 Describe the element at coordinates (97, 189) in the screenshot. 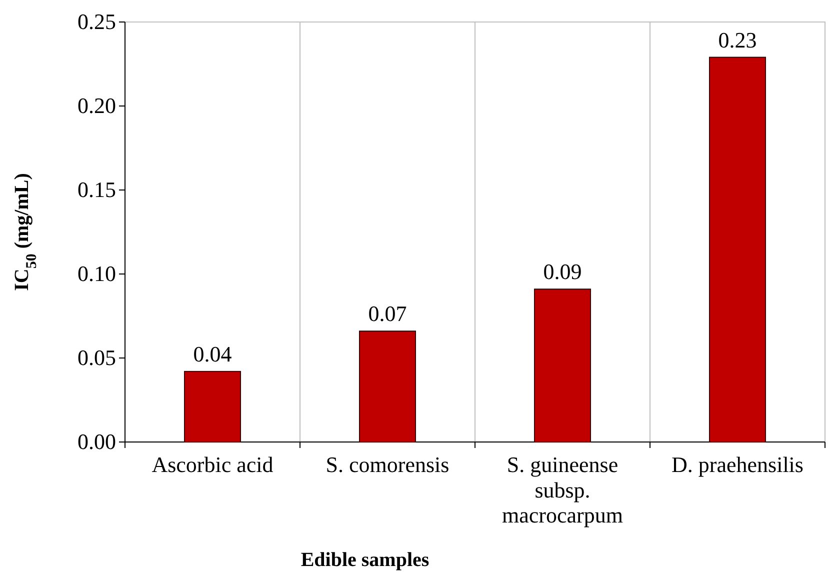

I see `text: 0.15` at that location.